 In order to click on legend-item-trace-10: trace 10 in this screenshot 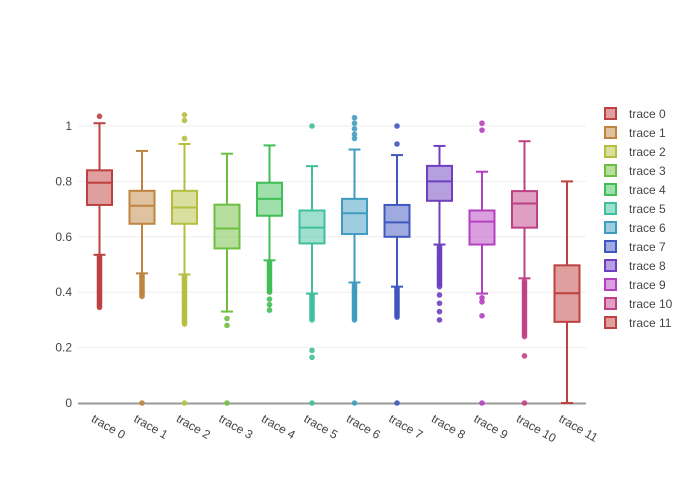, I will do `click(638, 303)`.